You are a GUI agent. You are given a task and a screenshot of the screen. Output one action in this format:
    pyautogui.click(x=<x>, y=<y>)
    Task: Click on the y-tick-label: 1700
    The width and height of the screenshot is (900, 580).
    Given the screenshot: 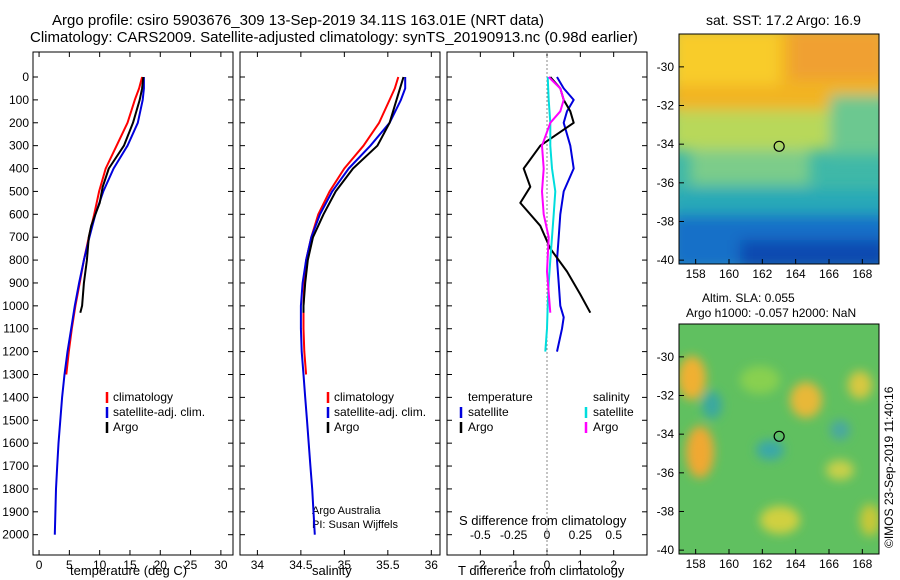 What is the action you would take?
    pyautogui.click(x=15, y=466)
    